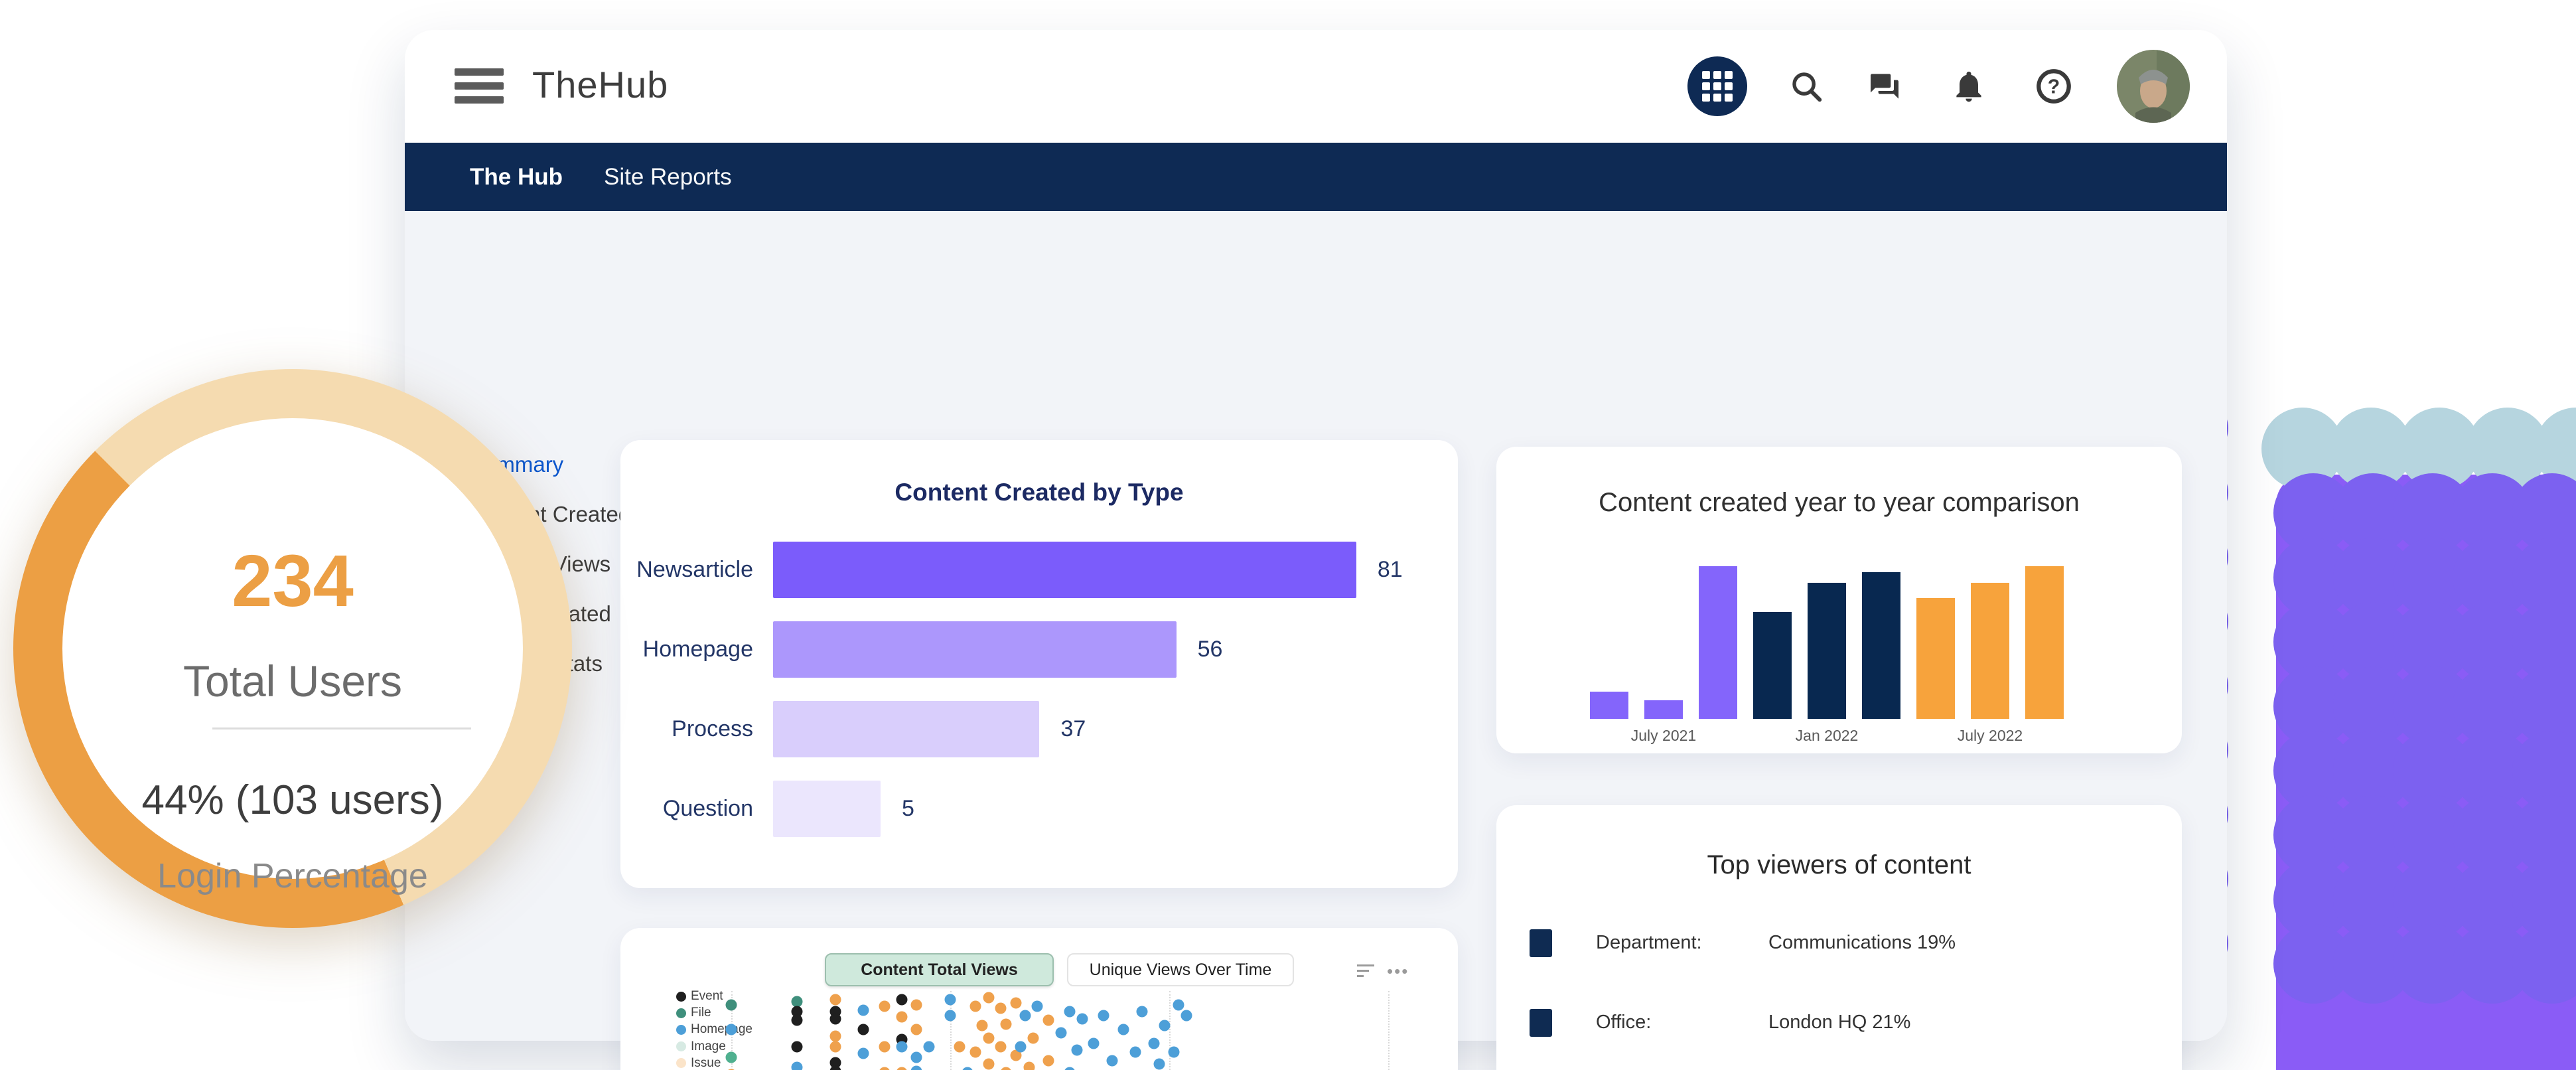  I want to click on chat-icon, so click(1884, 87).